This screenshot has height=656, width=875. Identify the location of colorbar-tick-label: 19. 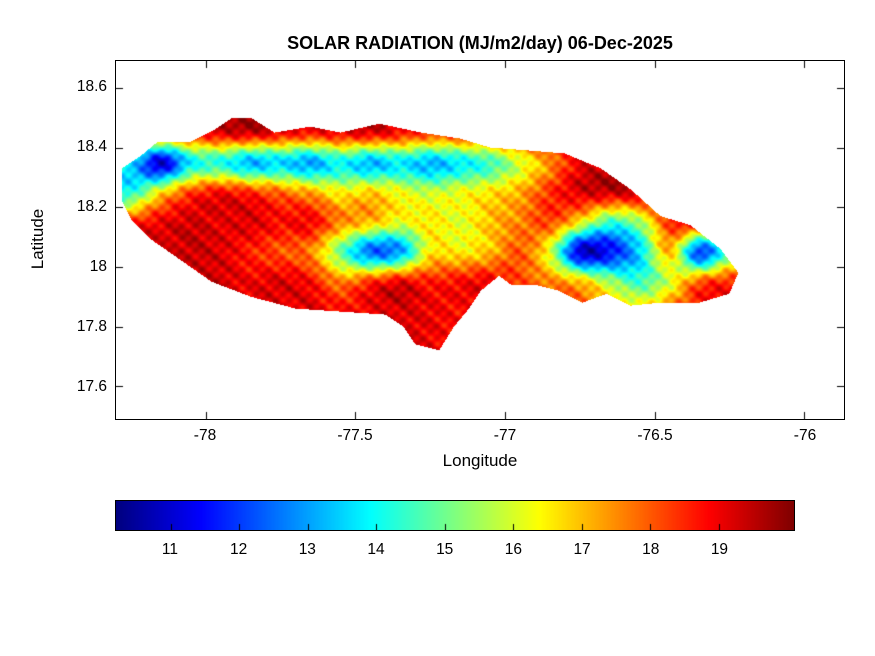
(719, 549).